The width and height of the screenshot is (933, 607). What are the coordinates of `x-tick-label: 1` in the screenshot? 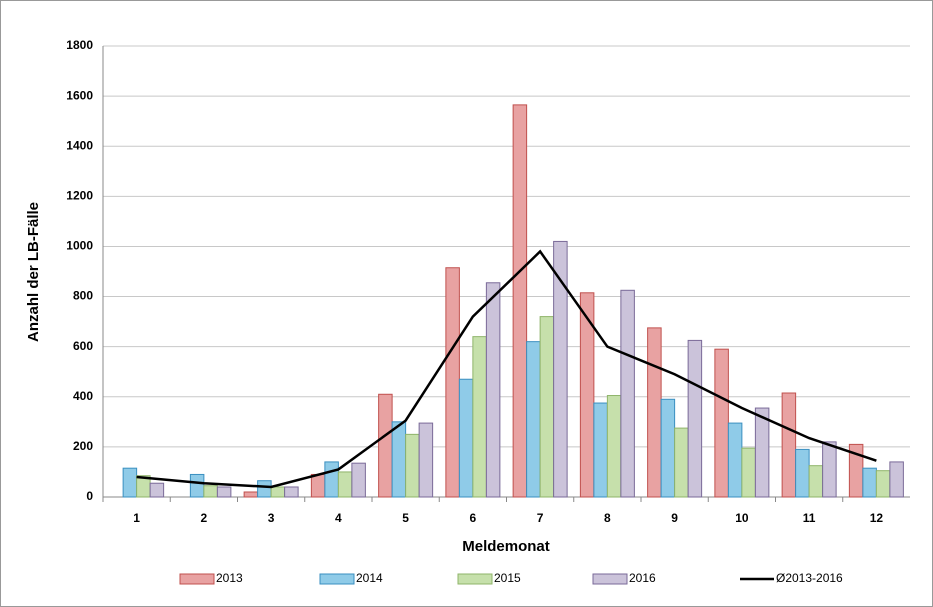 It's located at (136, 518).